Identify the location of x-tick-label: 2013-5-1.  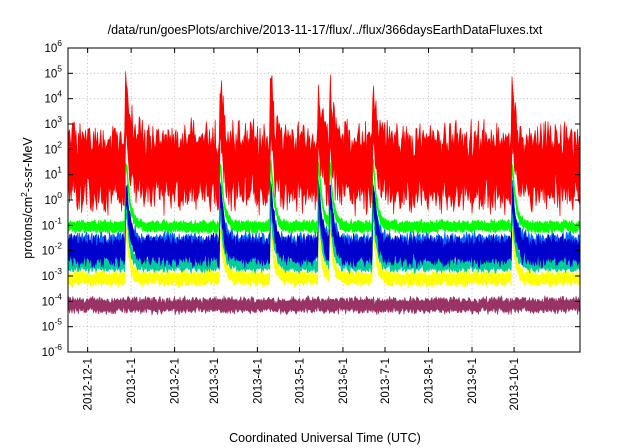
(300, 381).